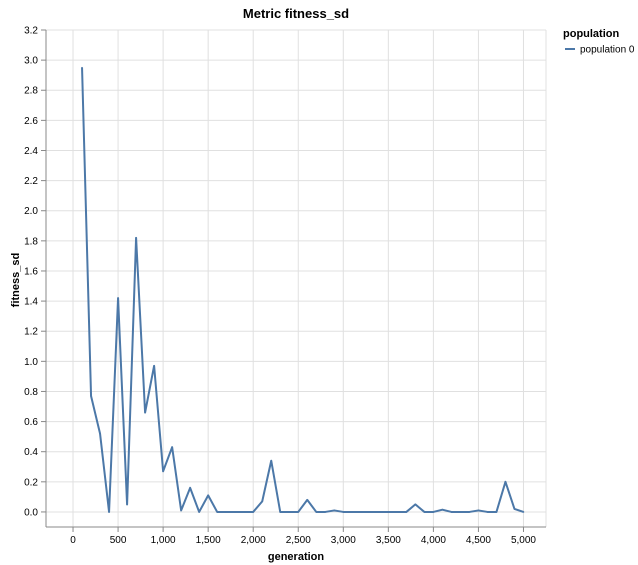  I want to click on legend-title: population, so click(591, 34).